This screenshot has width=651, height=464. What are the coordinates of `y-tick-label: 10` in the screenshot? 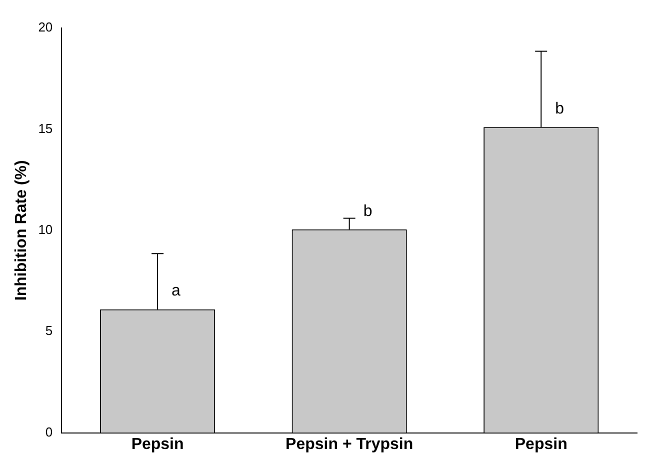 It's located at (45, 229).